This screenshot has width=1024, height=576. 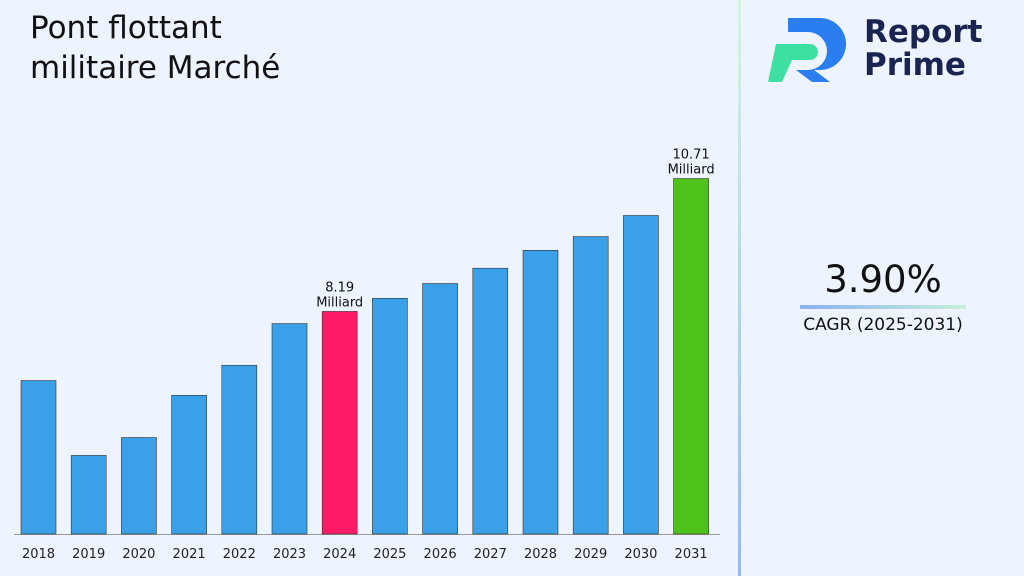 I want to click on bar-2021, so click(x=189, y=465).